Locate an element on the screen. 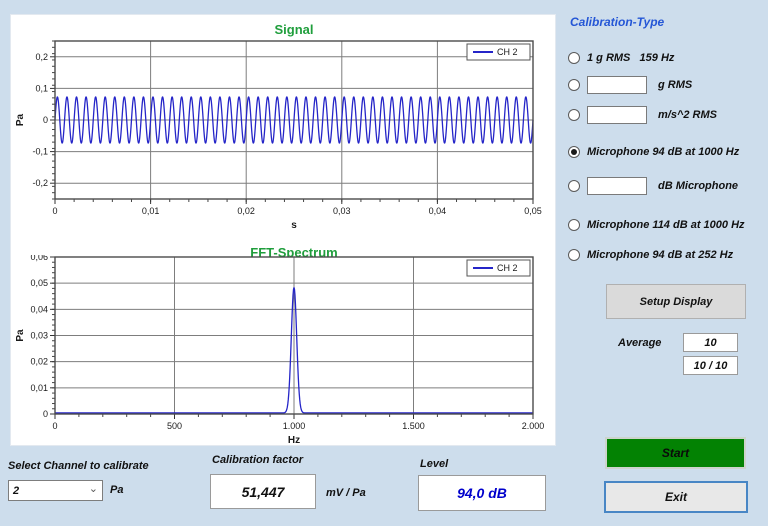  calibration-factor-unit-label: mV / Pa is located at coordinates (346, 493).